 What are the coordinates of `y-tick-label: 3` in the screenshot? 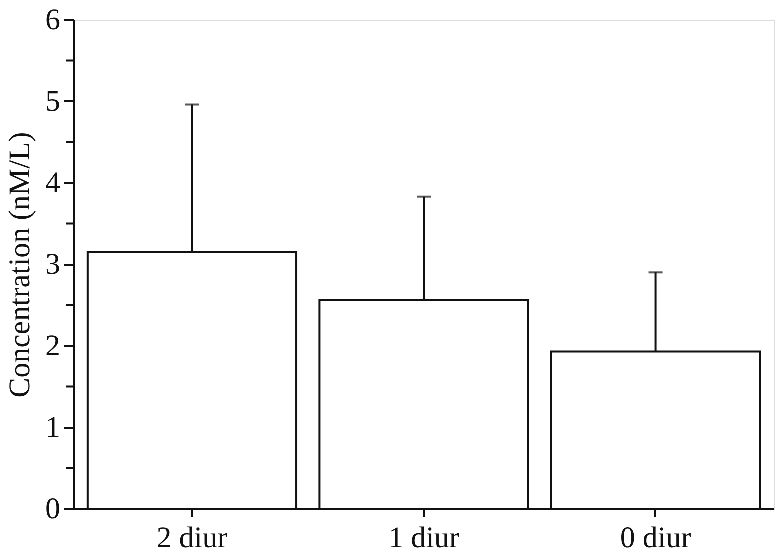 It's located at (53, 264).